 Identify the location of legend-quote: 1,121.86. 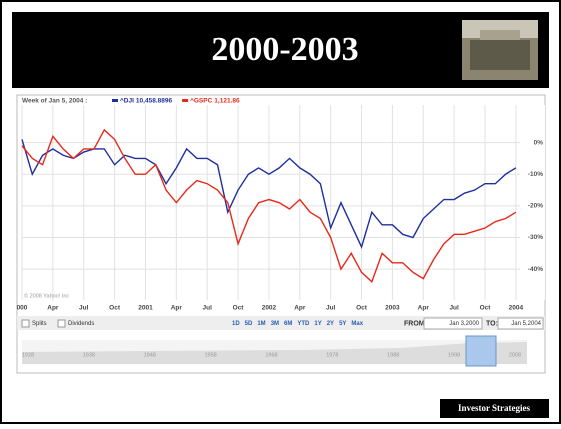
(227, 101).